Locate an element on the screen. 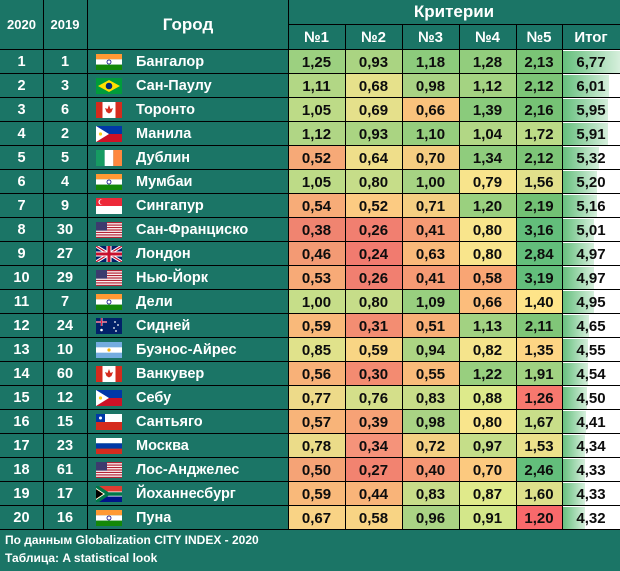 The width and height of the screenshot is (620, 571). total-score-value: 4,55 is located at coordinates (591, 350).